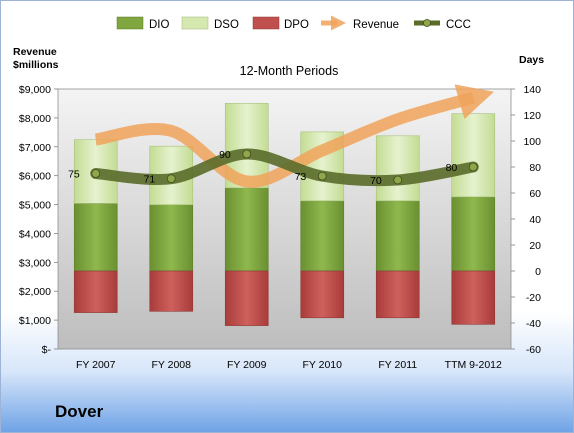  What do you see at coordinates (35, 177) in the screenshot?
I see `left-tick-label: $6,000` at bounding box center [35, 177].